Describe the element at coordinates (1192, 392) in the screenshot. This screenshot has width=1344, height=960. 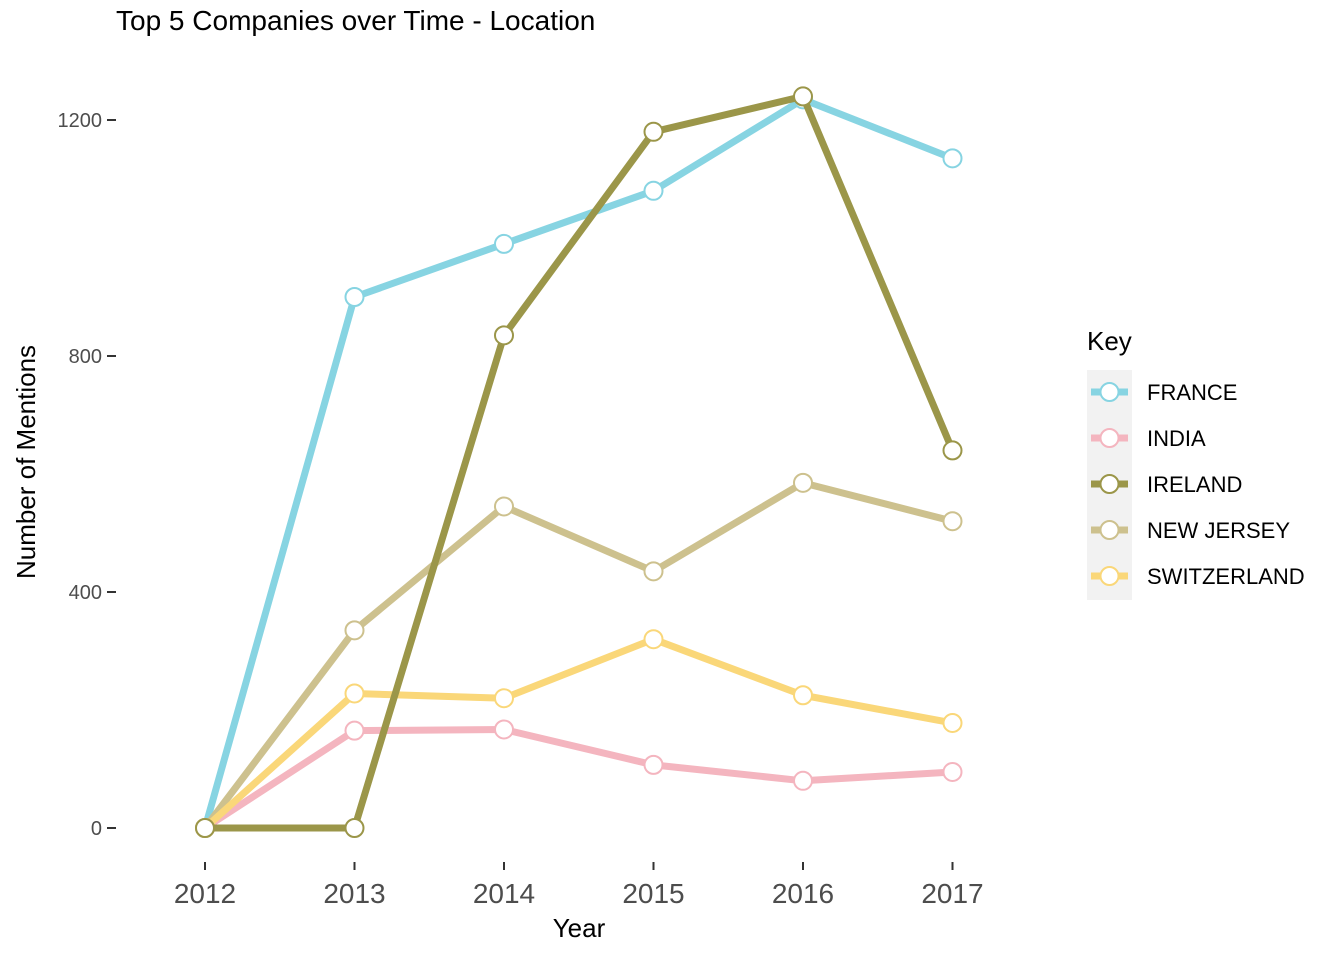
I see `legend-label: FRANCE` at that location.